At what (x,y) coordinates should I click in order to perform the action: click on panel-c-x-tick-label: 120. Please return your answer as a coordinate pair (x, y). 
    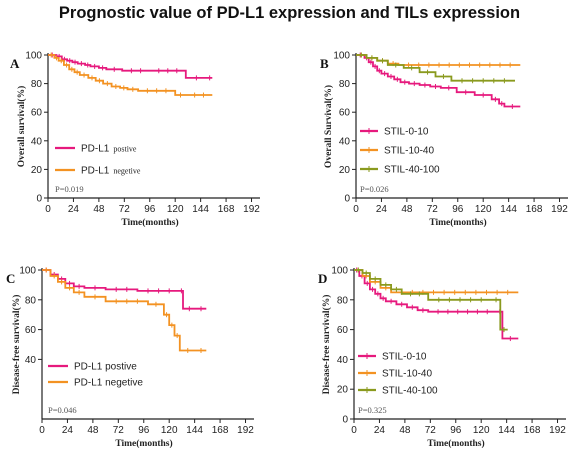
    Looking at the image, I should click on (169, 430).